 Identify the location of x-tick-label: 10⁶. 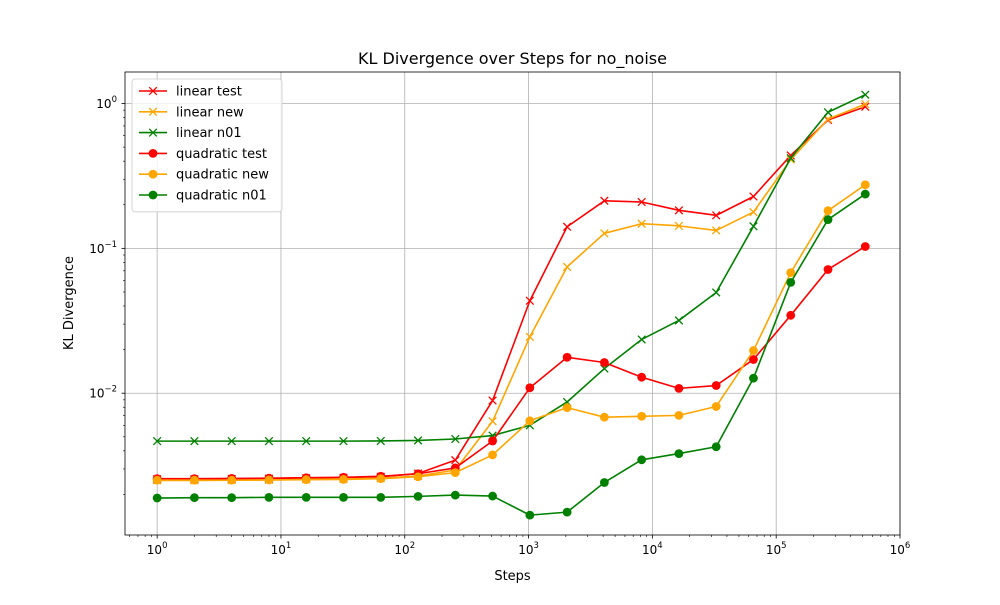
(900, 549).